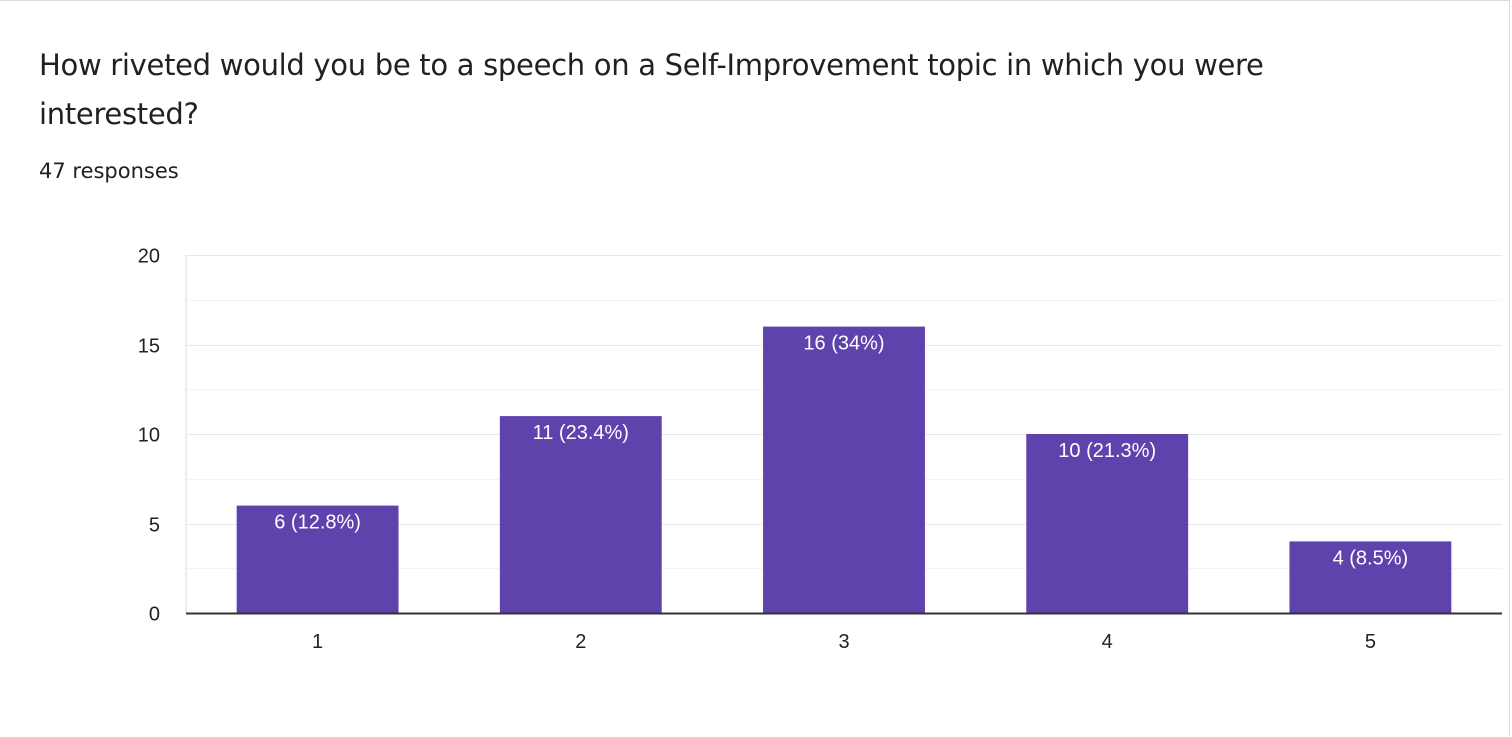  Describe the element at coordinates (580, 642) in the screenshot. I see `x-tick-label: 2` at that location.